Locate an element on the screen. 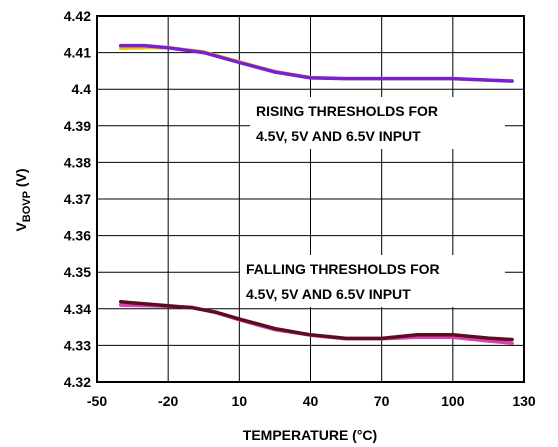 This screenshot has height=447, width=558. y-axis-title: VBOVP (V) is located at coordinates (23, 199).